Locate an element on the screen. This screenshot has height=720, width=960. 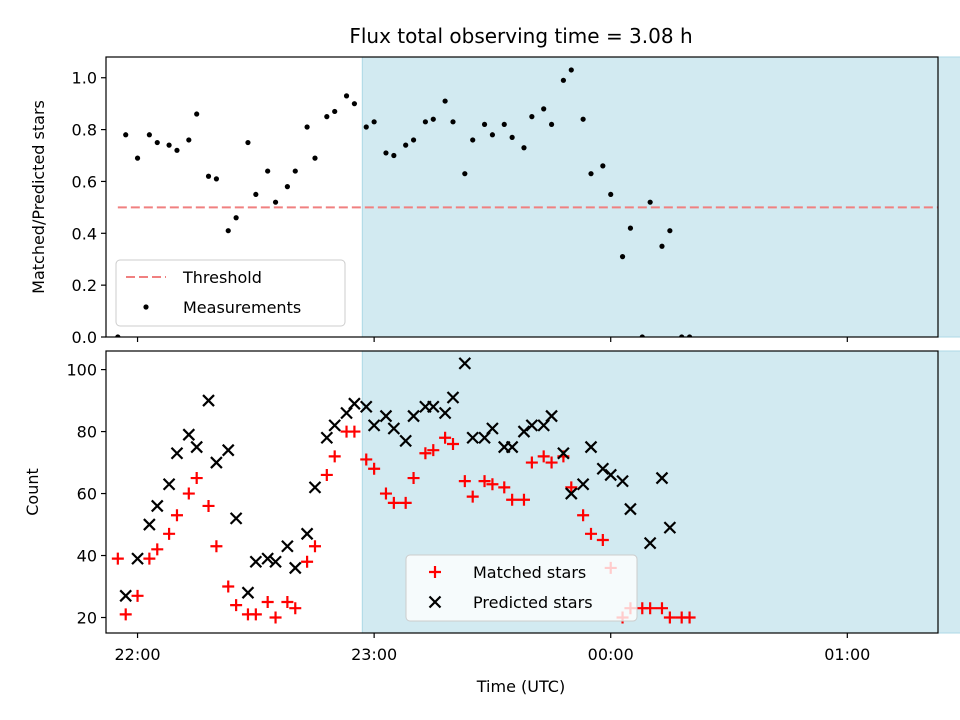
y-tick-label: 40 is located at coordinates (87, 556).